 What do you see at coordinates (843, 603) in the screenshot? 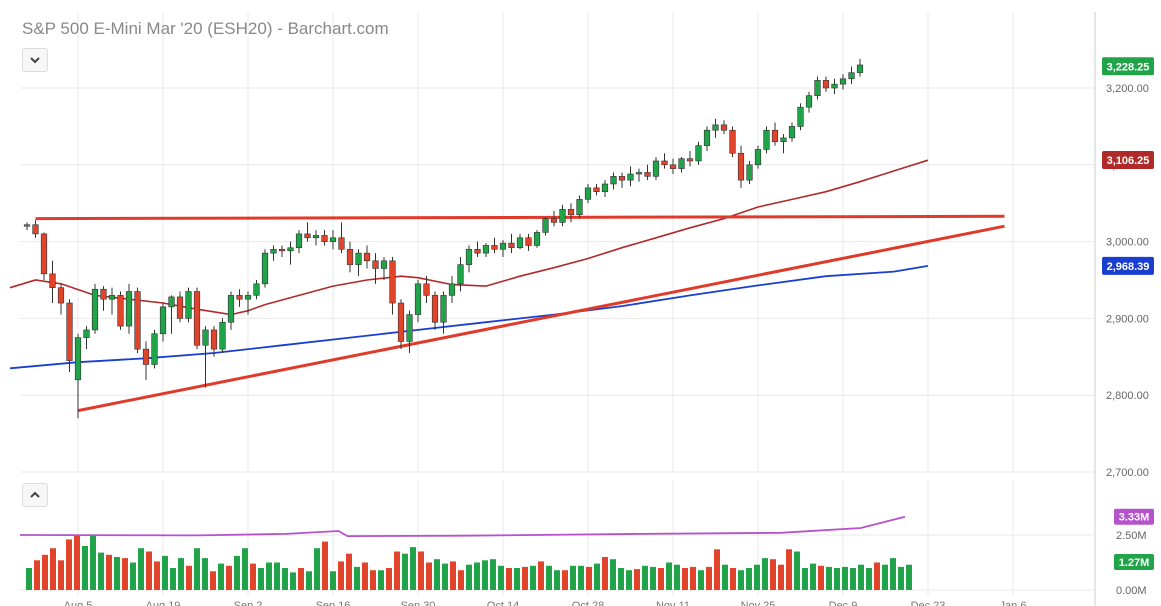
I see `x-tick-label: Dec 9` at bounding box center [843, 603].